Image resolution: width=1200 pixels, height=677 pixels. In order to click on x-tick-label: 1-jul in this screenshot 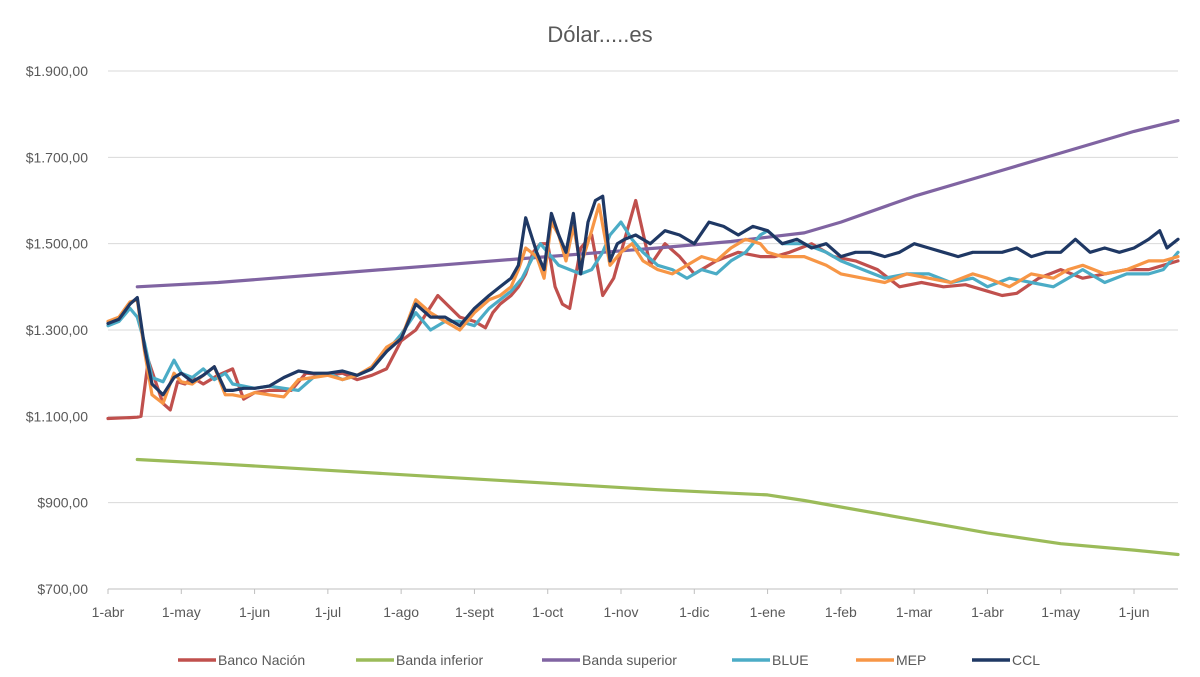, I will do `click(328, 612)`.